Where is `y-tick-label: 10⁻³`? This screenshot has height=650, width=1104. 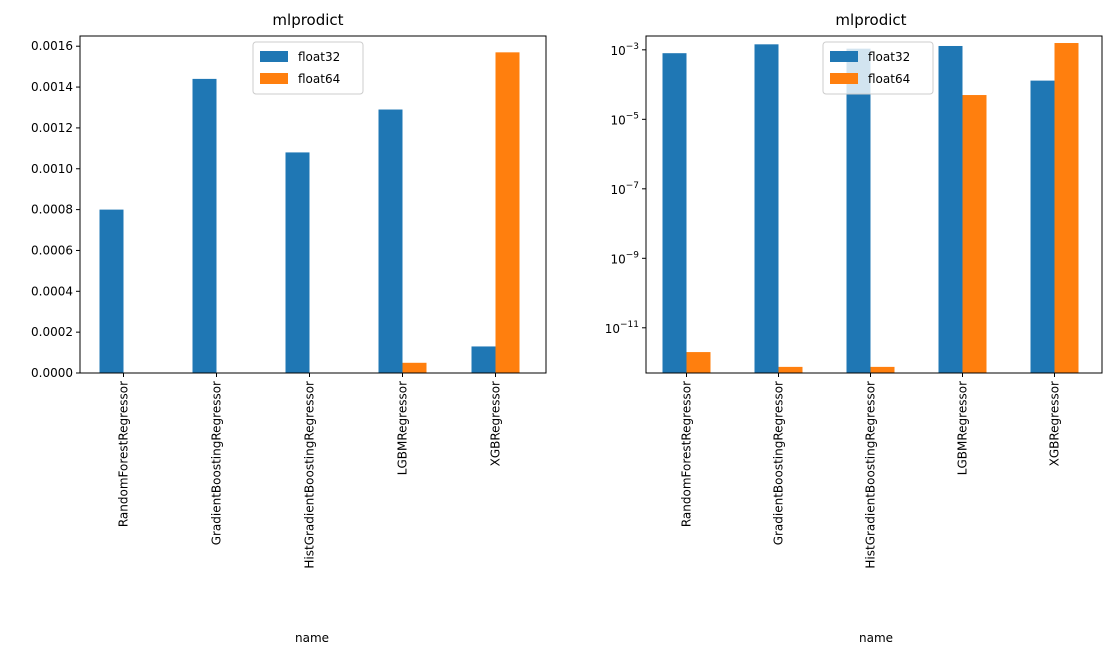 y-tick-label: 10⁻³ is located at coordinates (624, 50).